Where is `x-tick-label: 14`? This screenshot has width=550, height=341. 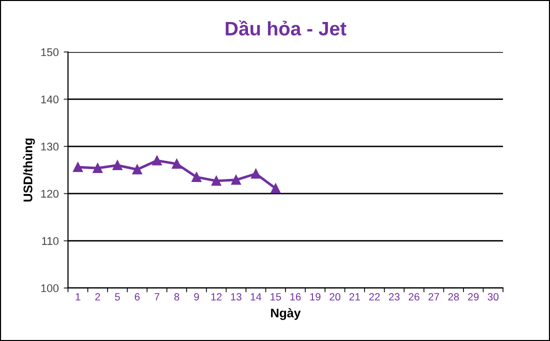
x-tick-label: 14 is located at coordinates (256, 296).